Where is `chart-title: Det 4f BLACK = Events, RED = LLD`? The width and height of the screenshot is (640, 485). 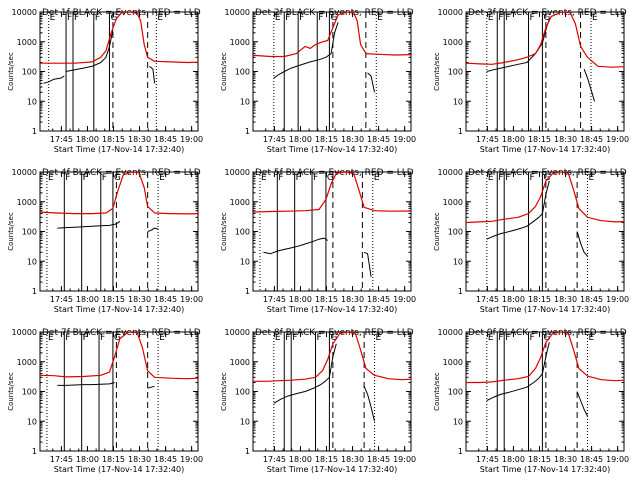
chart-title: Det 4f BLACK = Events, RED = LLD is located at coordinates (121, 173).